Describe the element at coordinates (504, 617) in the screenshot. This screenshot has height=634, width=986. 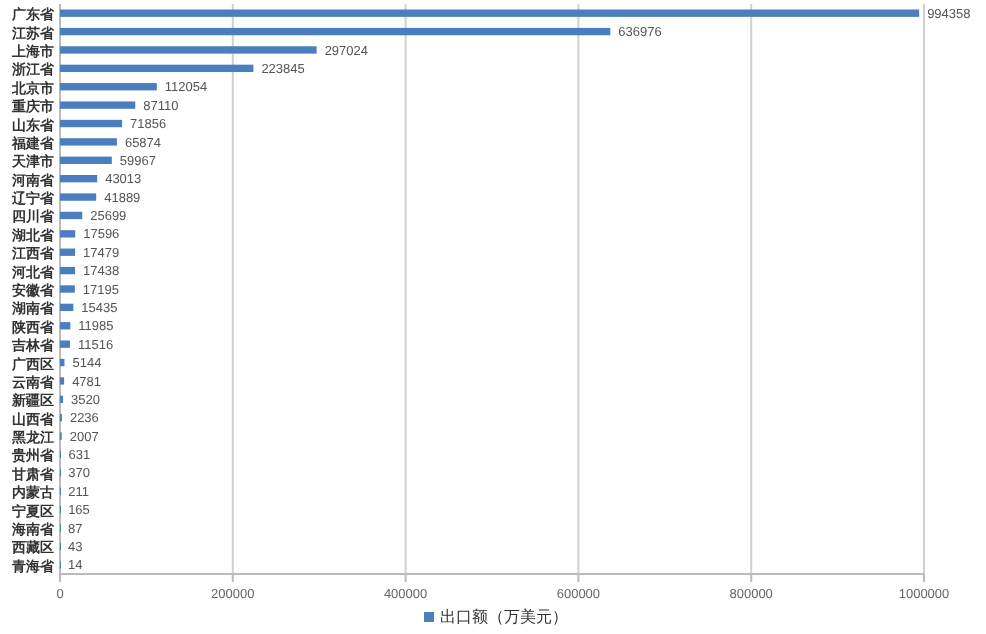
I see `legend-label: 出口额（万美元）` at that location.